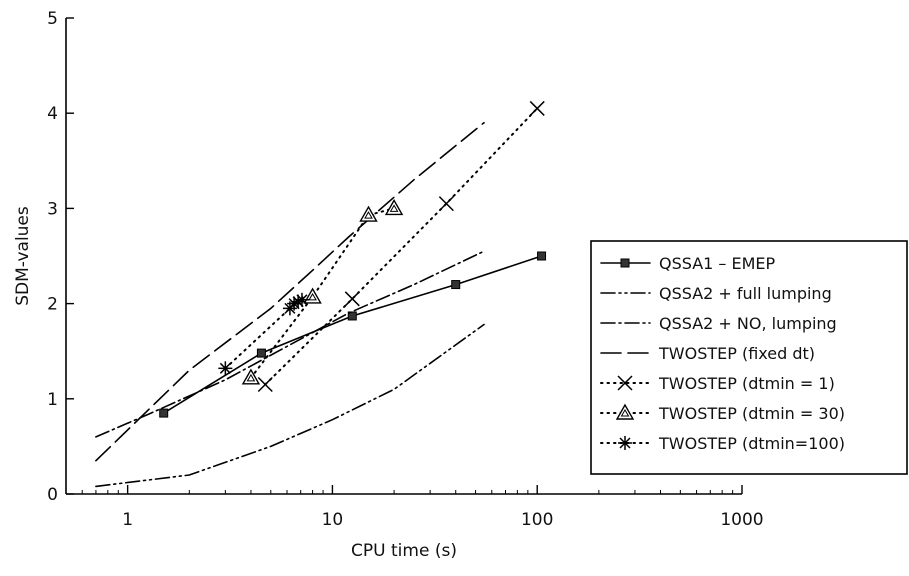 This screenshot has height=576, width=909. Describe the element at coordinates (52, 114) in the screenshot. I see `y-tick-label: 4` at that location.